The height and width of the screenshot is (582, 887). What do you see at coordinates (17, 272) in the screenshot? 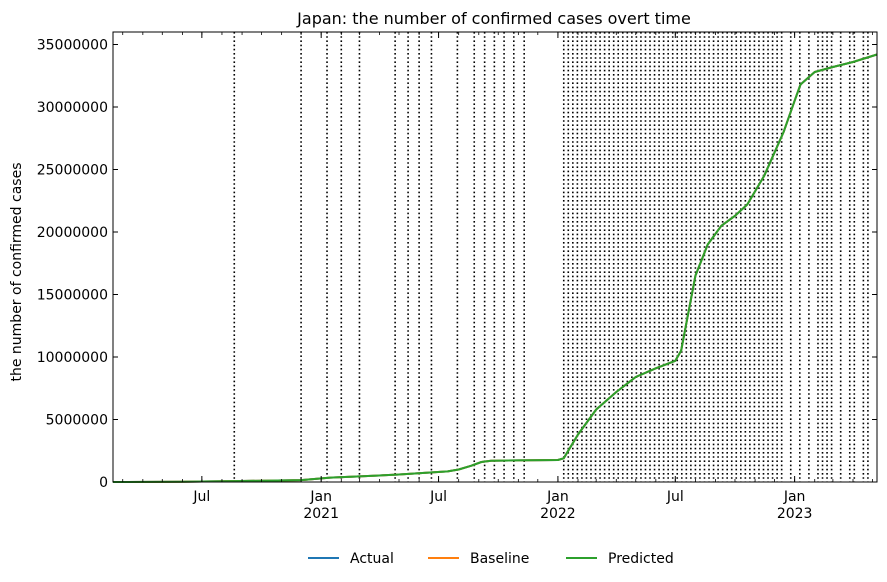
I see `y-axis-label: the number of confirmed cases` at bounding box center [17, 272].